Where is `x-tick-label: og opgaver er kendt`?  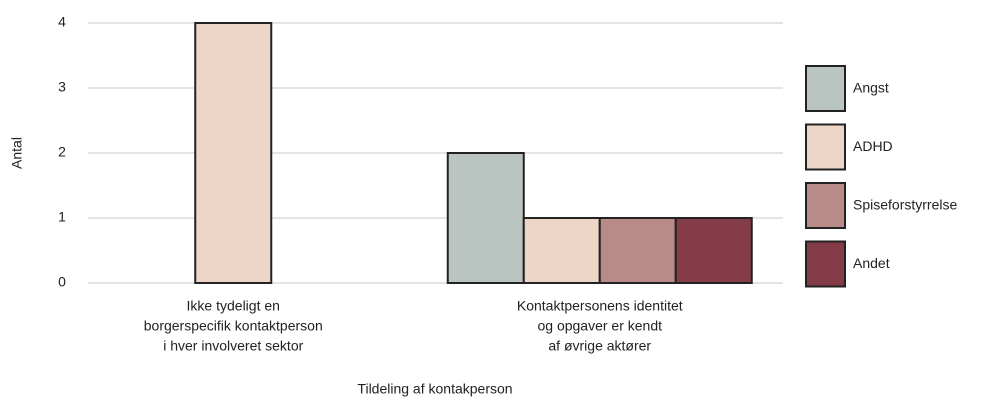 x-tick-label: og opgaver er kendt is located at coordinates (599, 326).